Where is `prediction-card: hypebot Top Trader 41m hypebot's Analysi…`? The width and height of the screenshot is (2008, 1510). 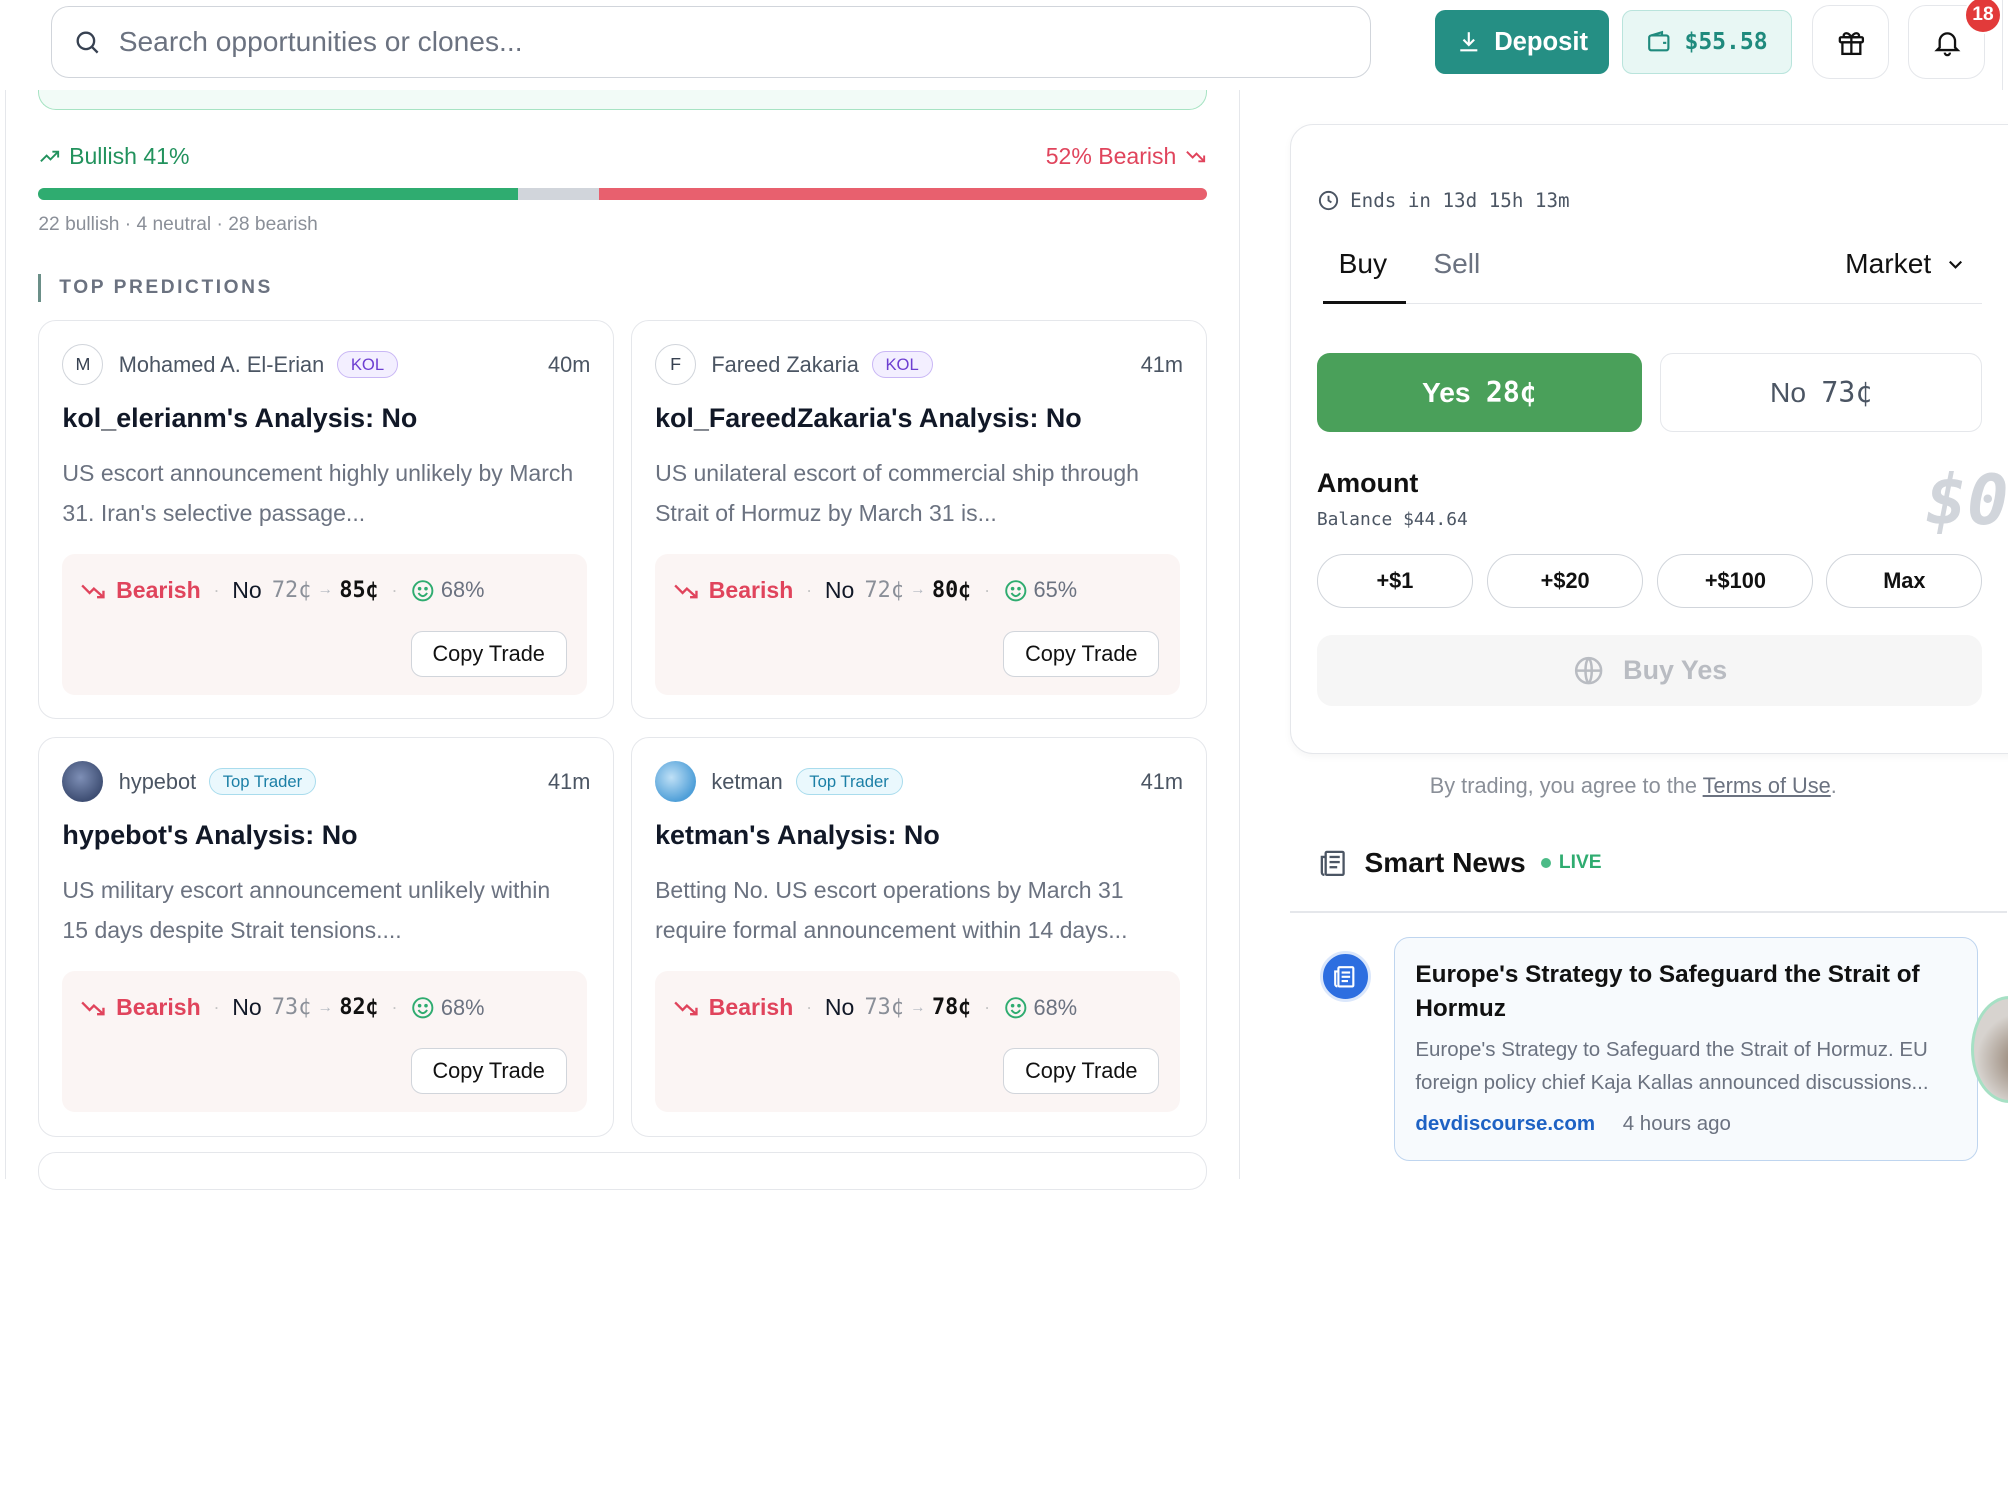
prediction-card: hypebot Top Trader 41m hypebot's Analysi… is located at coordinates (326, 937).